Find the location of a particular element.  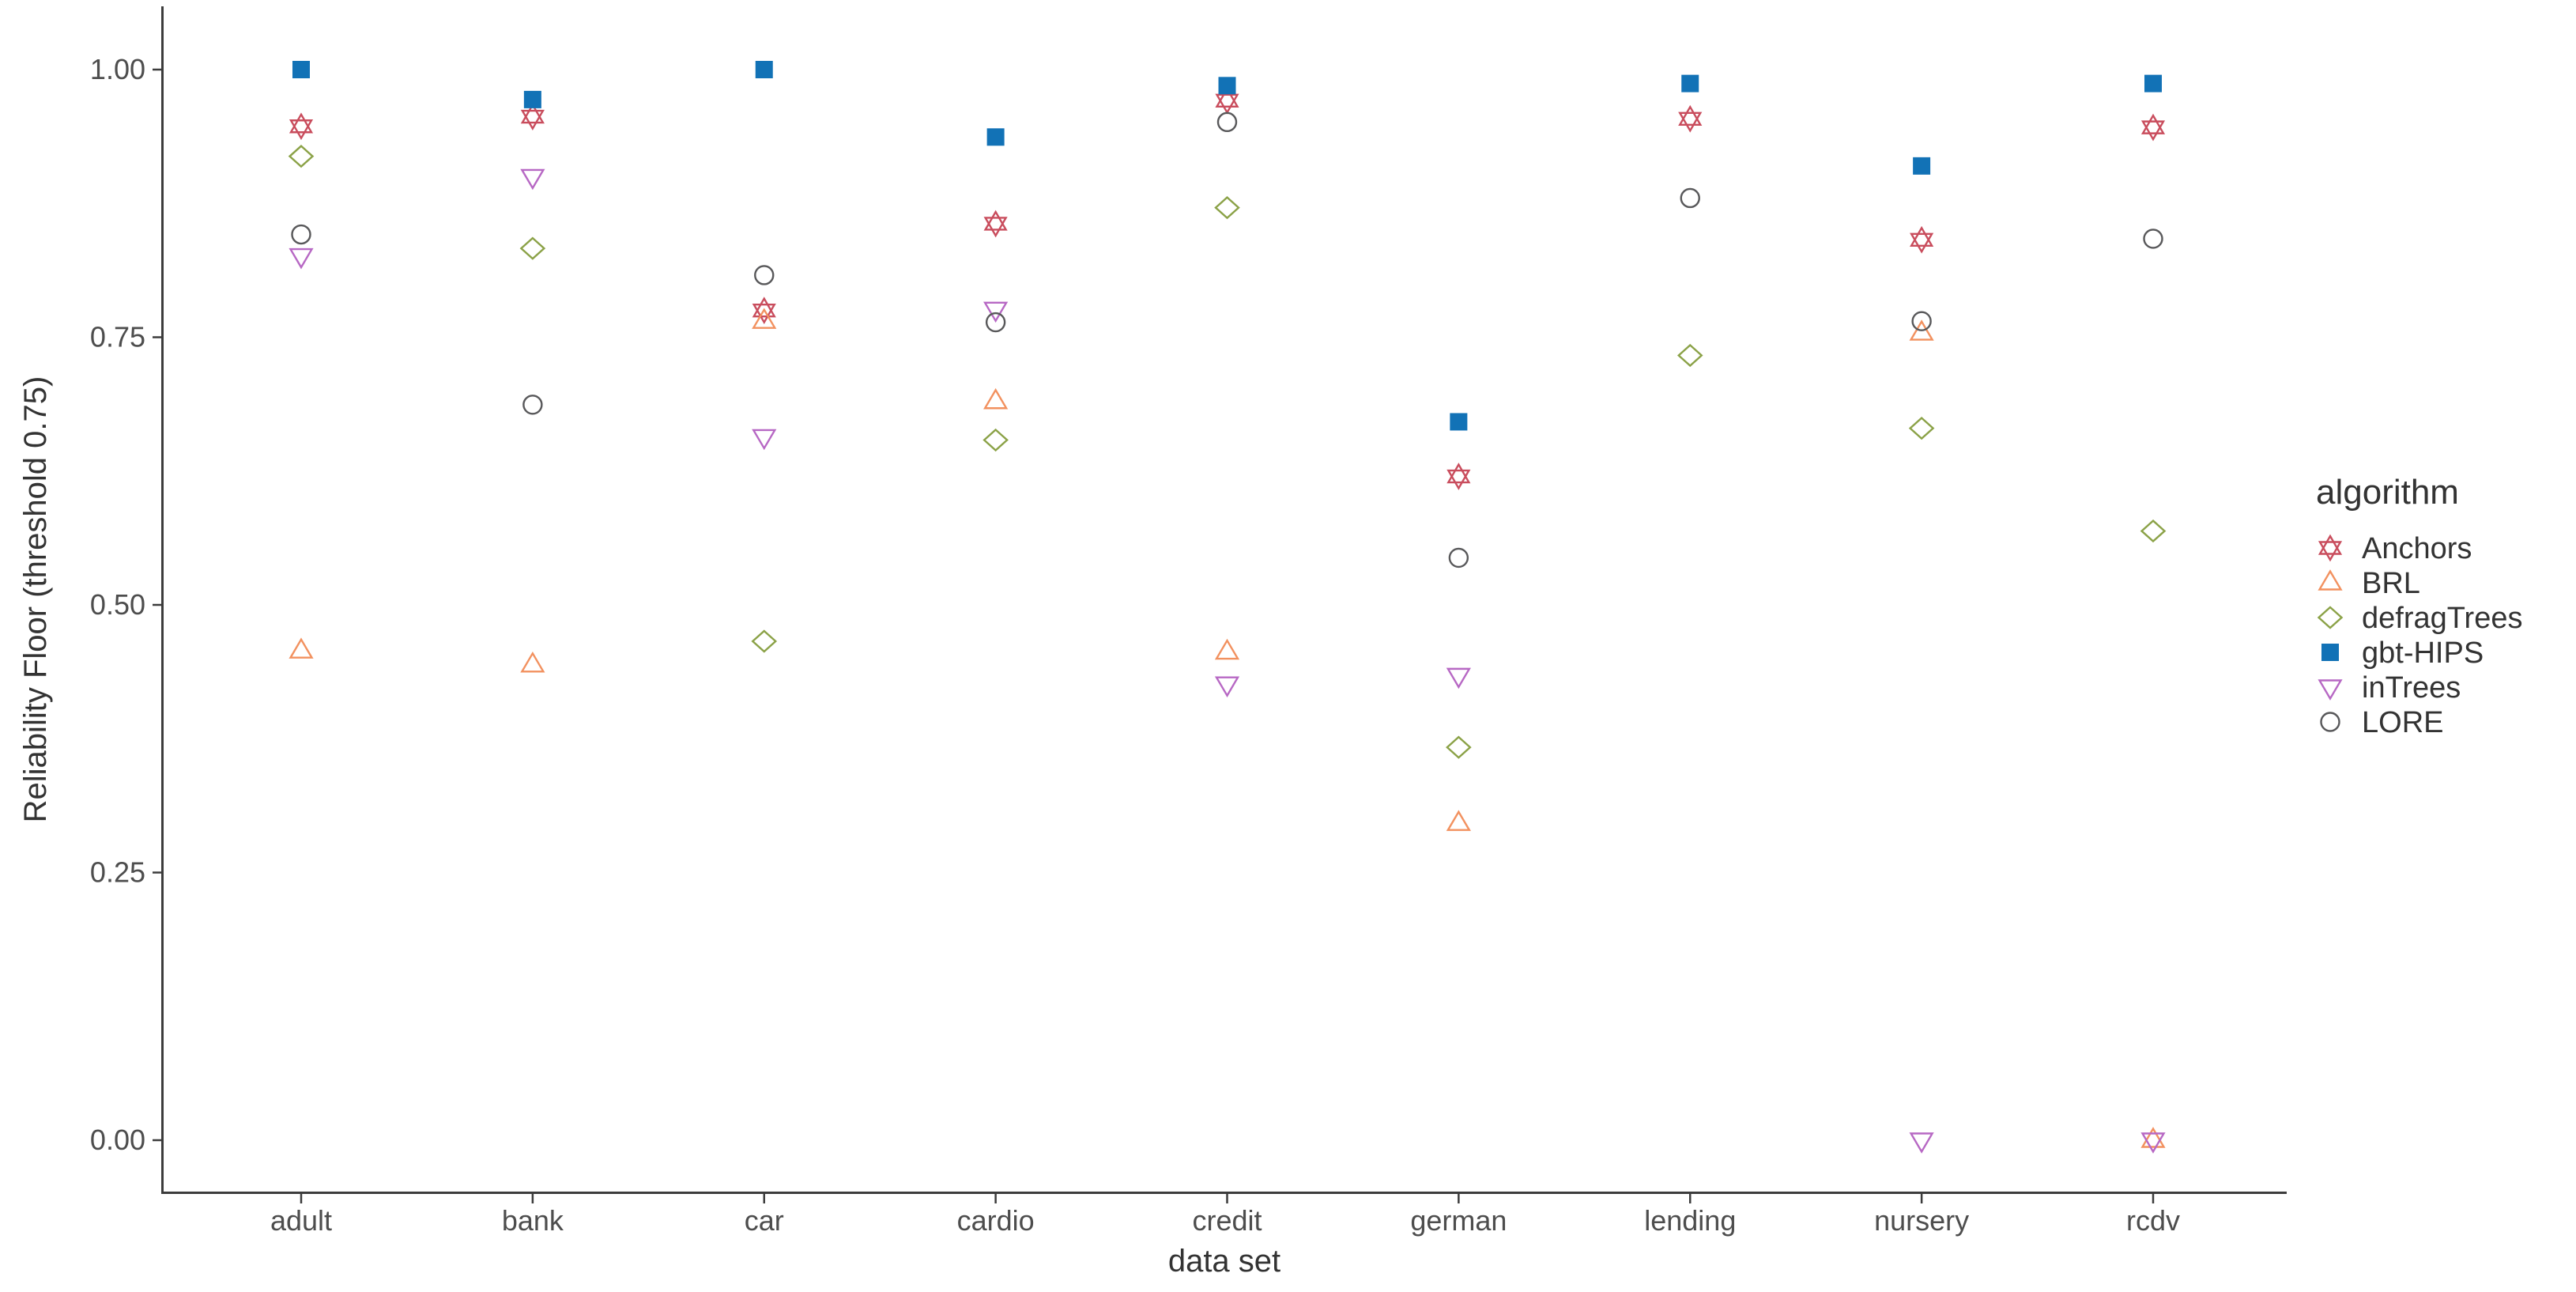

data-point-gbt-hips-german is located at coordinates (1459, 422).